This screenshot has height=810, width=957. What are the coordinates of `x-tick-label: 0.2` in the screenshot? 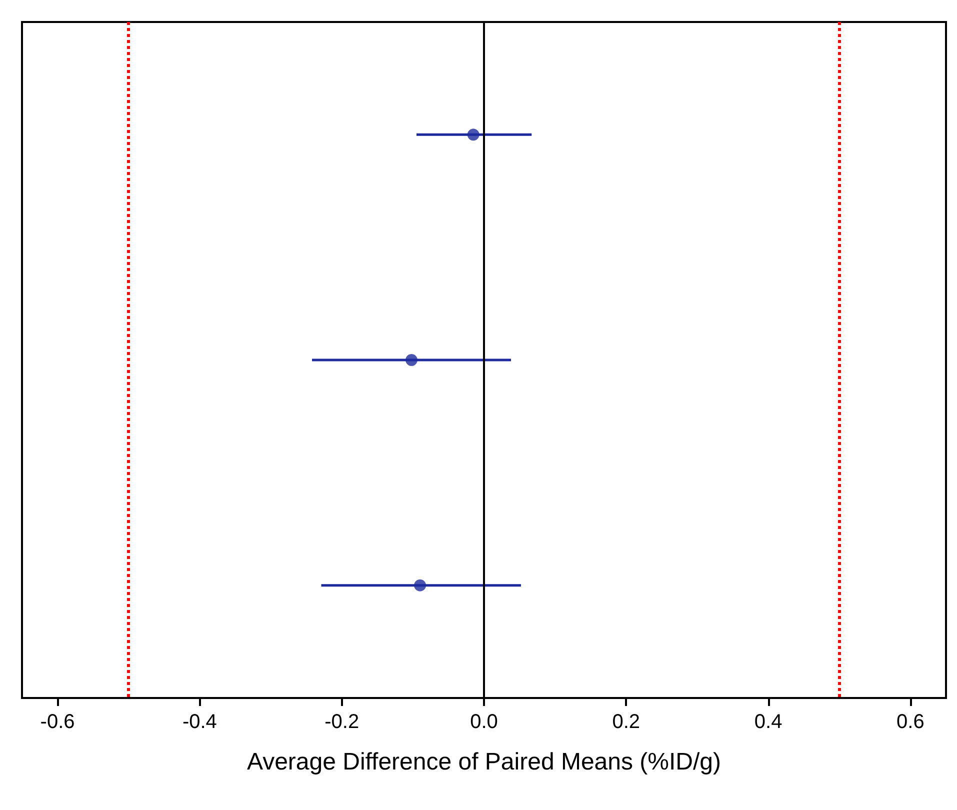 It's located at (626, 722).